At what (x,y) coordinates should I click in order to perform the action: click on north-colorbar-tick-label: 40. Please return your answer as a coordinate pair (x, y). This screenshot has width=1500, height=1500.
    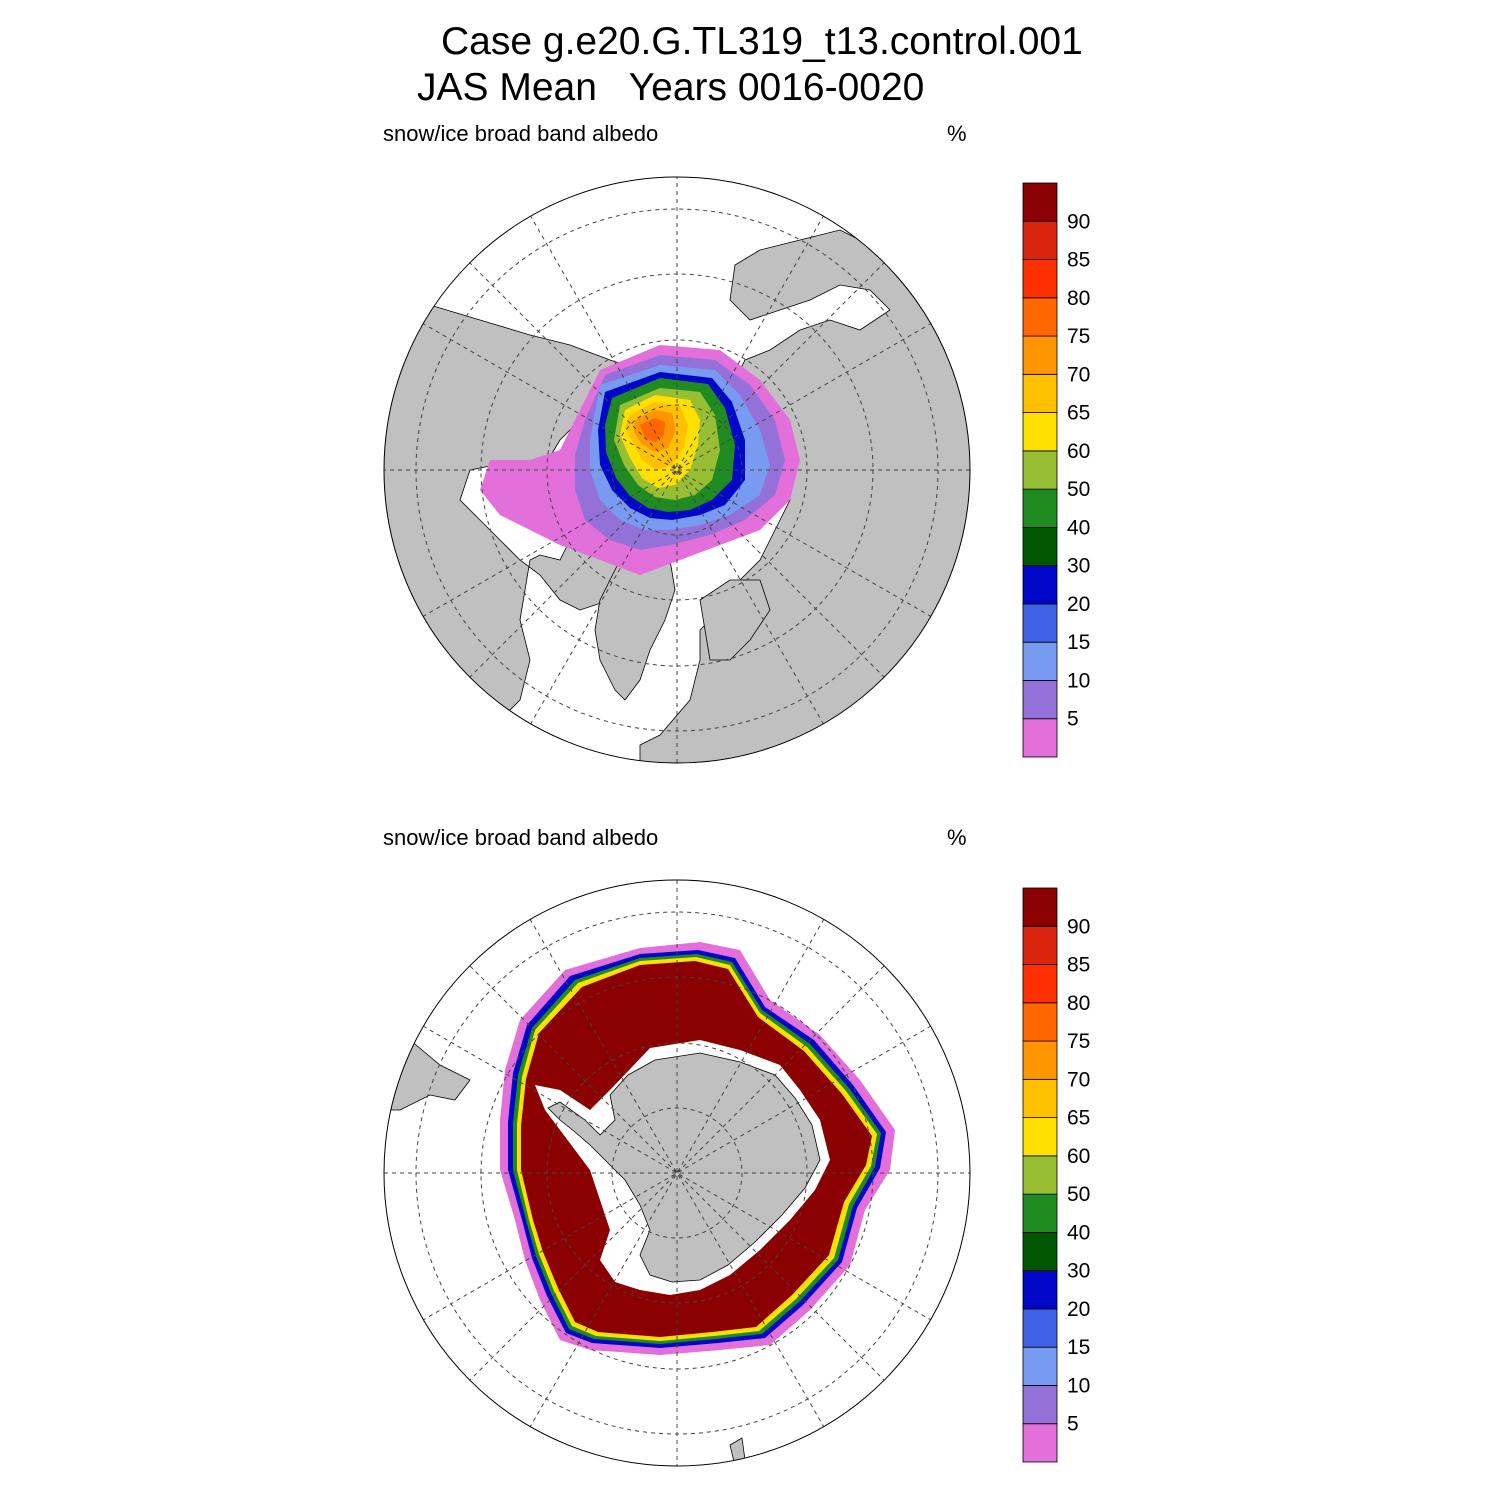
    Looking at the image, I should click on (1078, 527).